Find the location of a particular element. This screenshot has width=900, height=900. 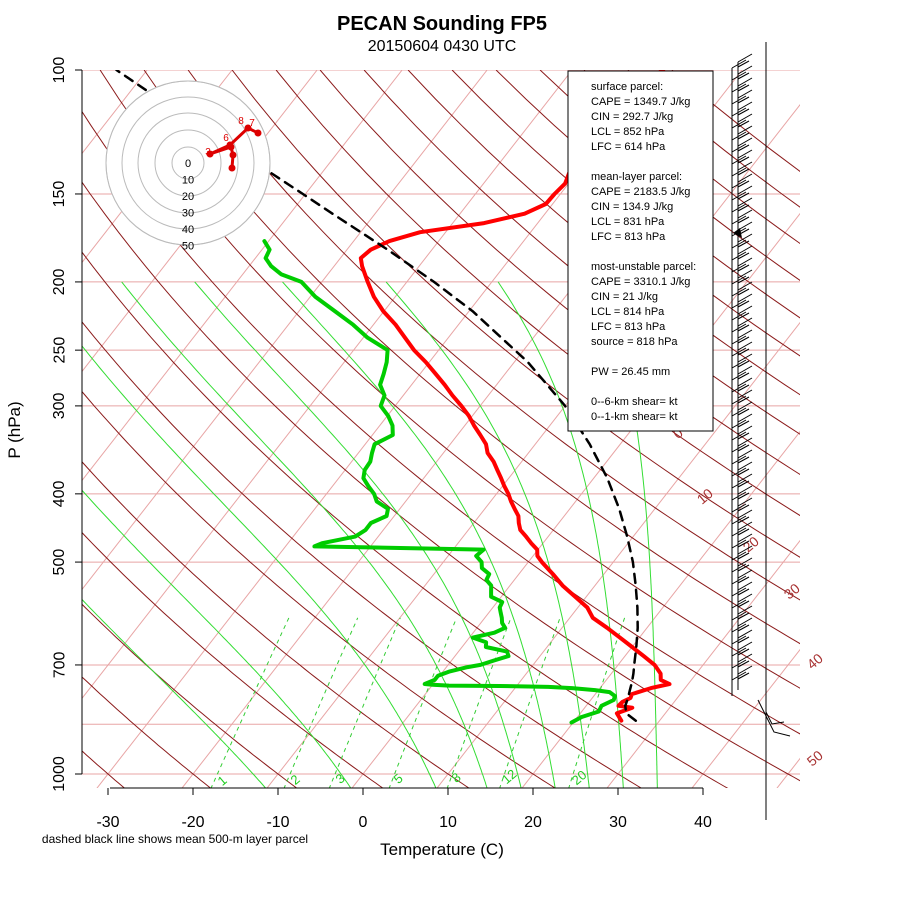

info-box-line: CAPE = 1349.7 J/kg is located at coordinates (640, 102).